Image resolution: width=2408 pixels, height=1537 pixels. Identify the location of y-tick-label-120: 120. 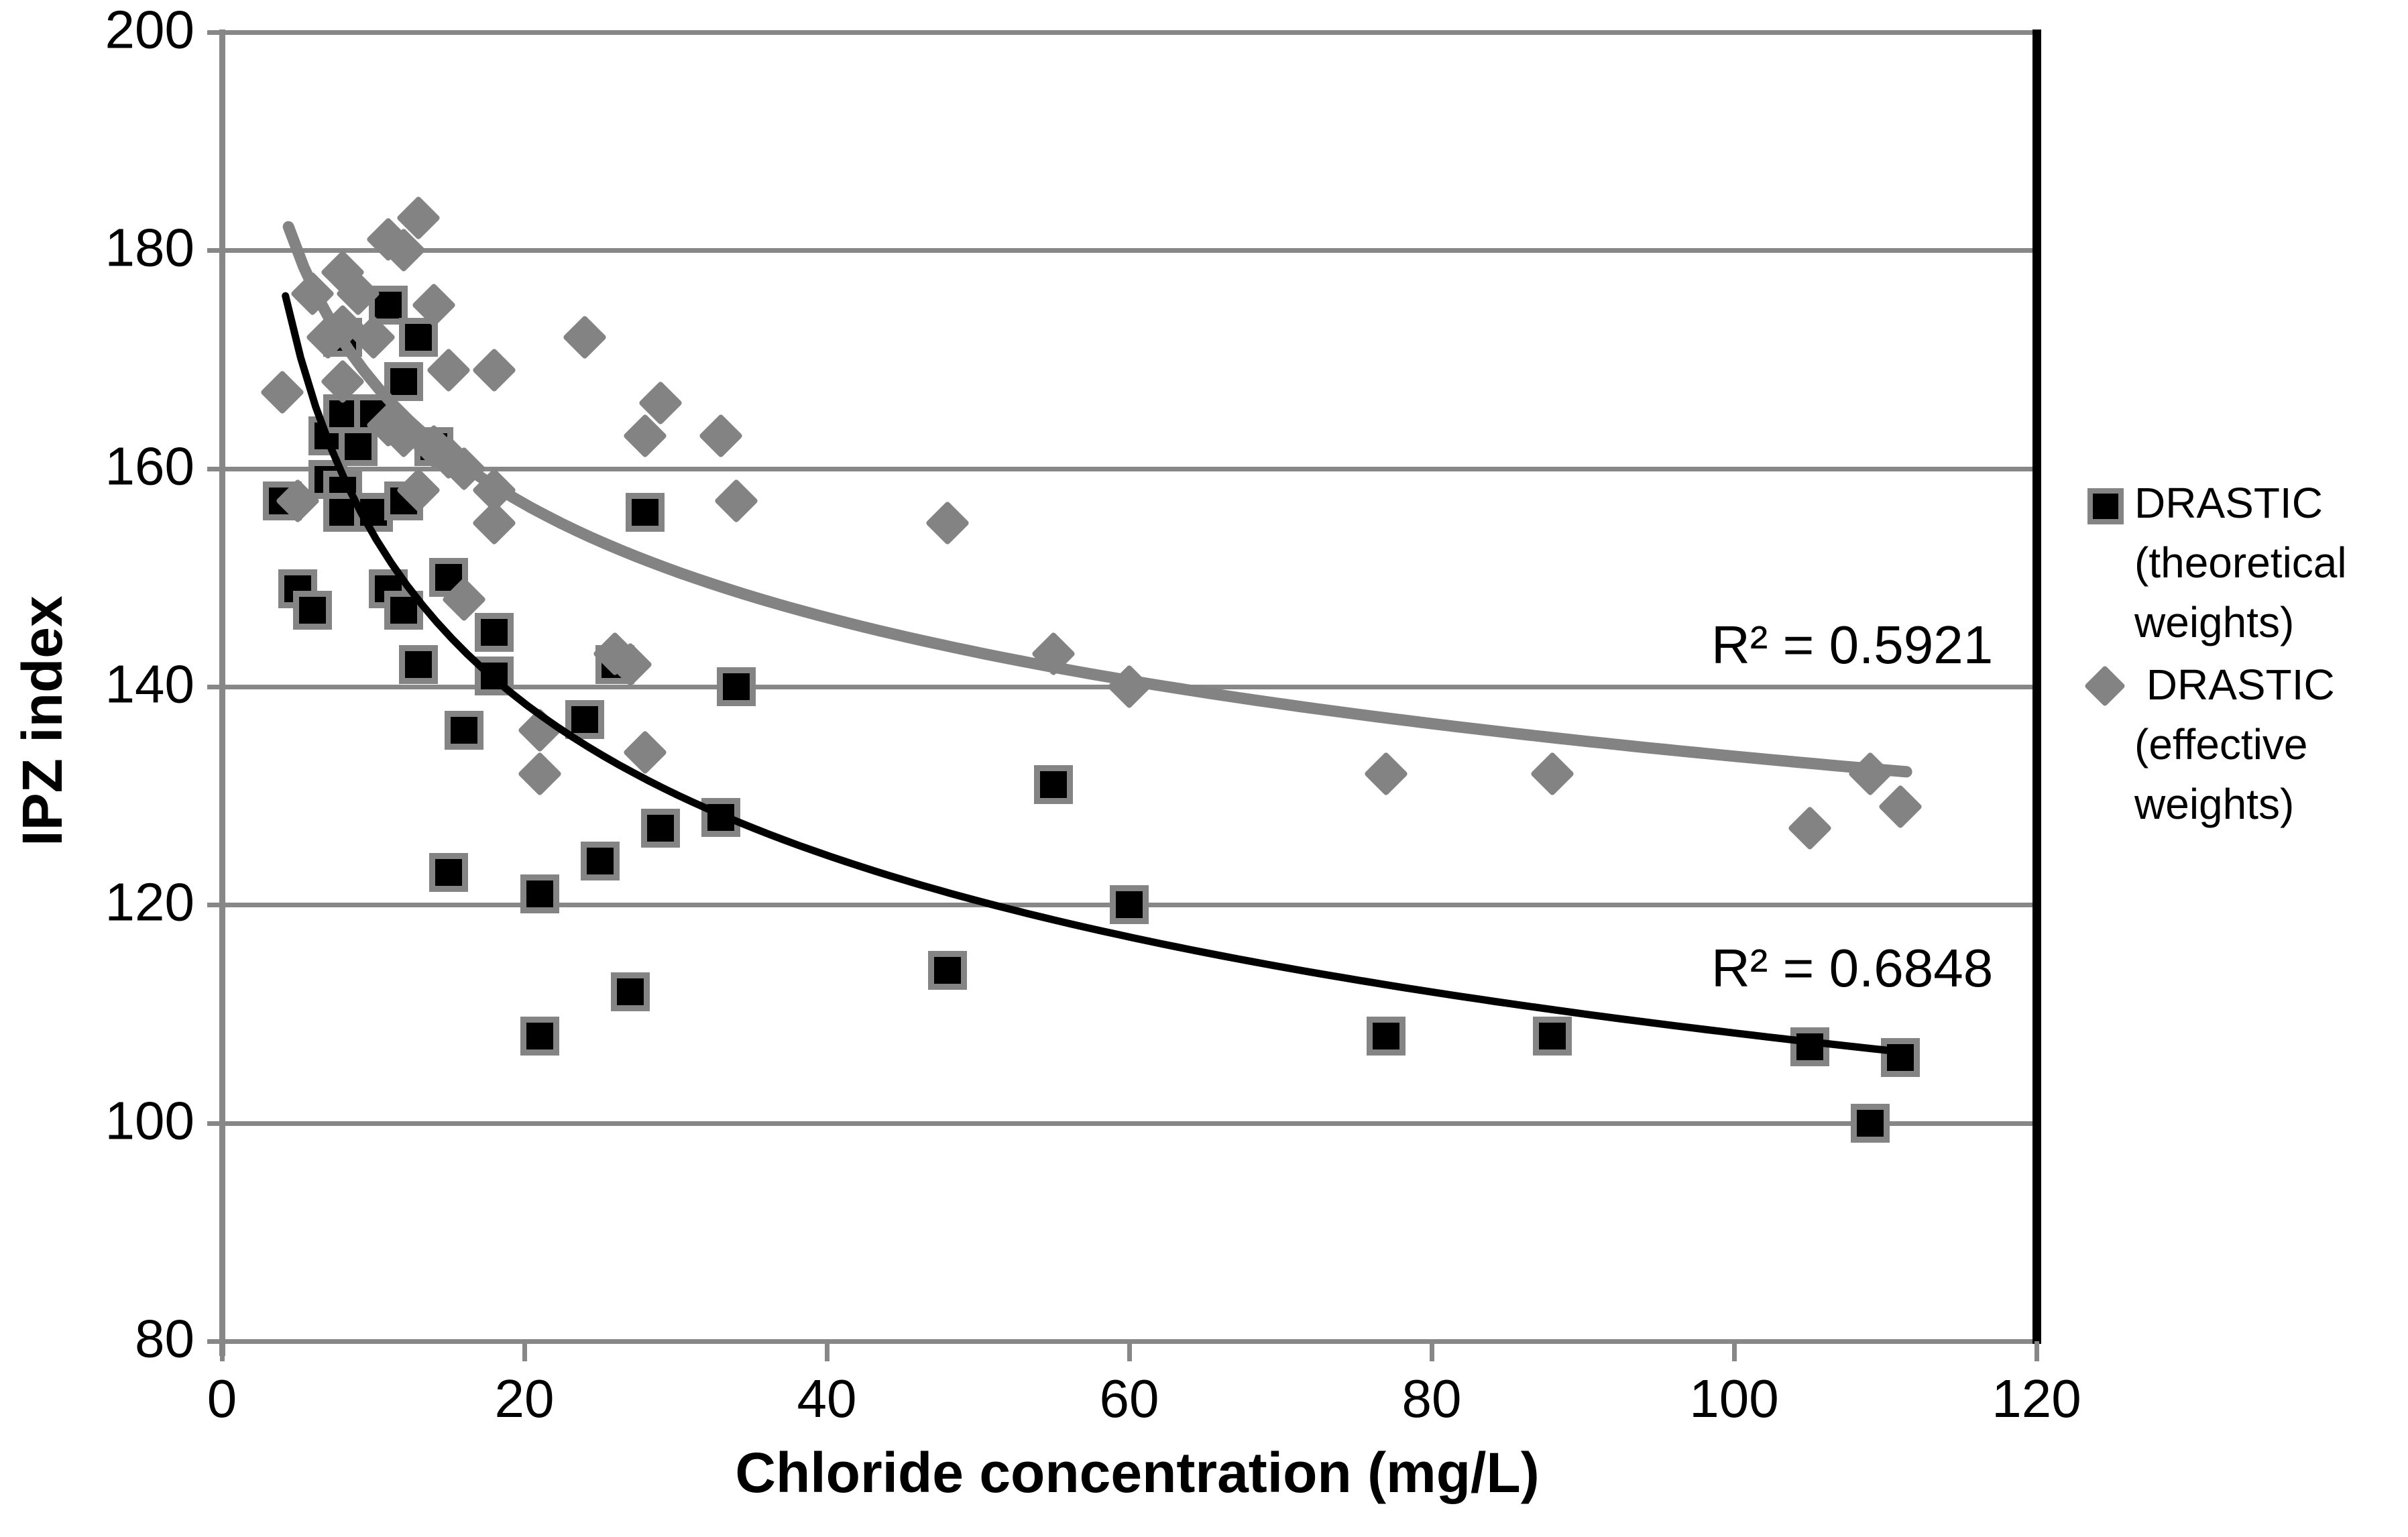
(149, 902).